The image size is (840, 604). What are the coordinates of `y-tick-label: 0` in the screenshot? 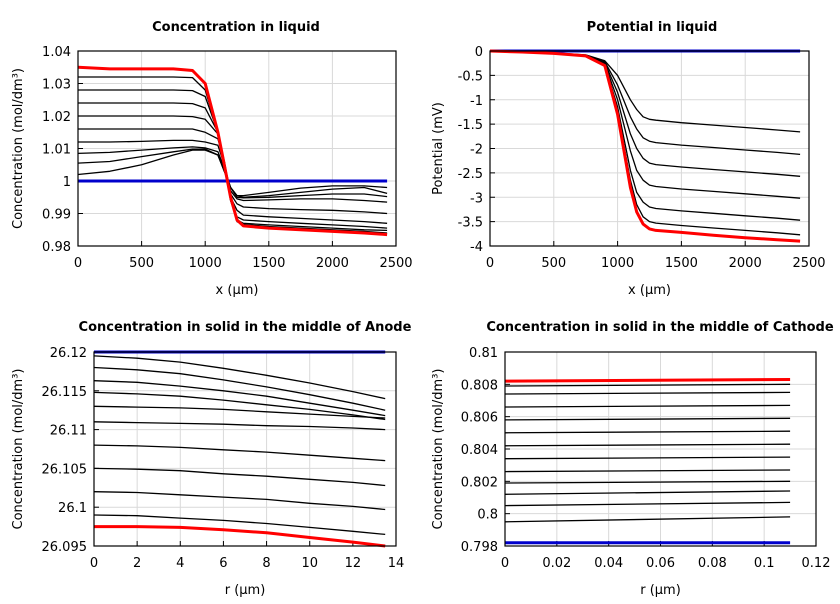 It's located at (479, 52).